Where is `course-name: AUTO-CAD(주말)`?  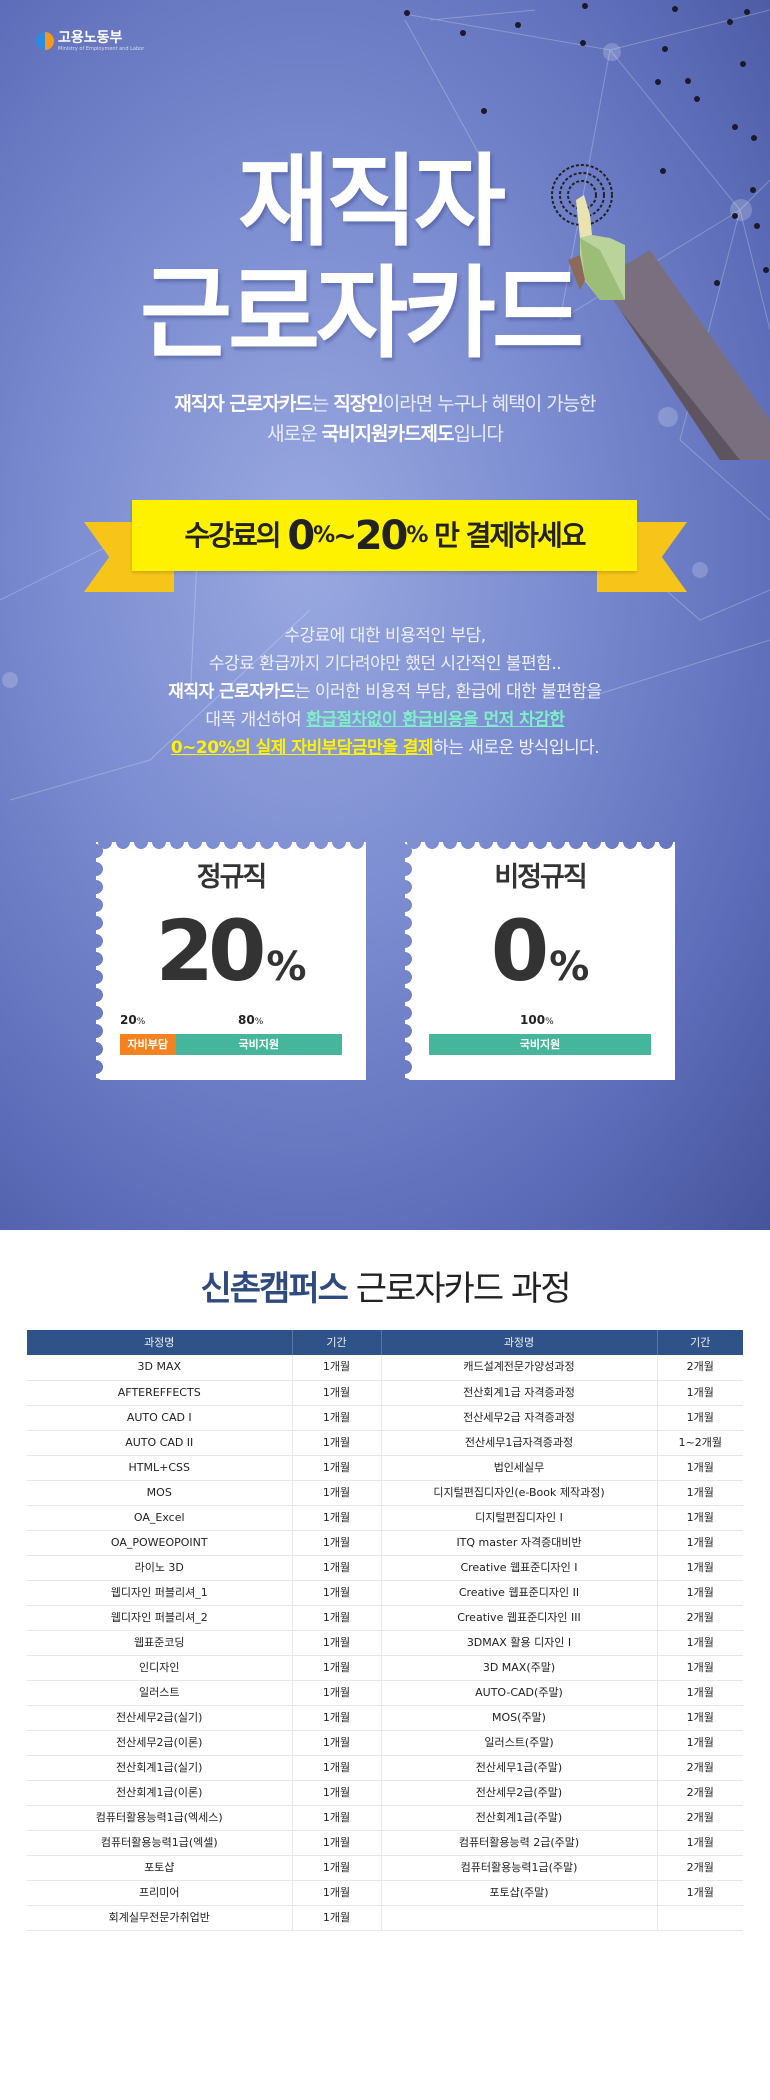 course-name: AUTO-CAD(주말) is located at coordinates (519, 1693).